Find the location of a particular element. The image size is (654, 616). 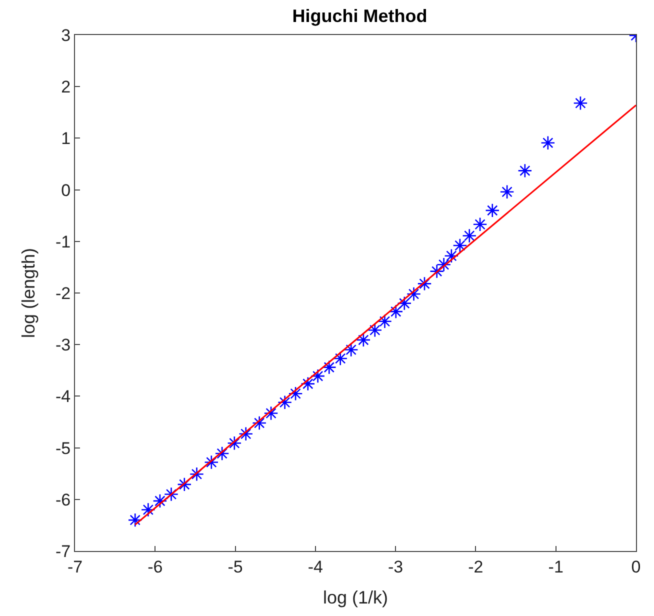

y-tick-label: -1 is located at coordinates (63, 242).